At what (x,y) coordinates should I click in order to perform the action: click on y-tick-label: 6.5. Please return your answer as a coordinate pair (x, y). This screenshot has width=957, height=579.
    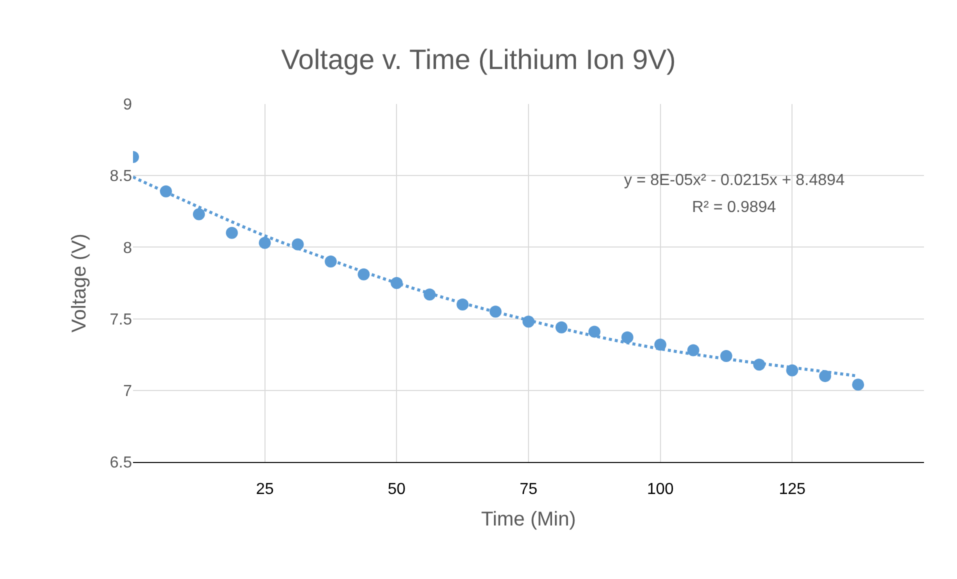
    Looking at the image, I should click on (121, 463).